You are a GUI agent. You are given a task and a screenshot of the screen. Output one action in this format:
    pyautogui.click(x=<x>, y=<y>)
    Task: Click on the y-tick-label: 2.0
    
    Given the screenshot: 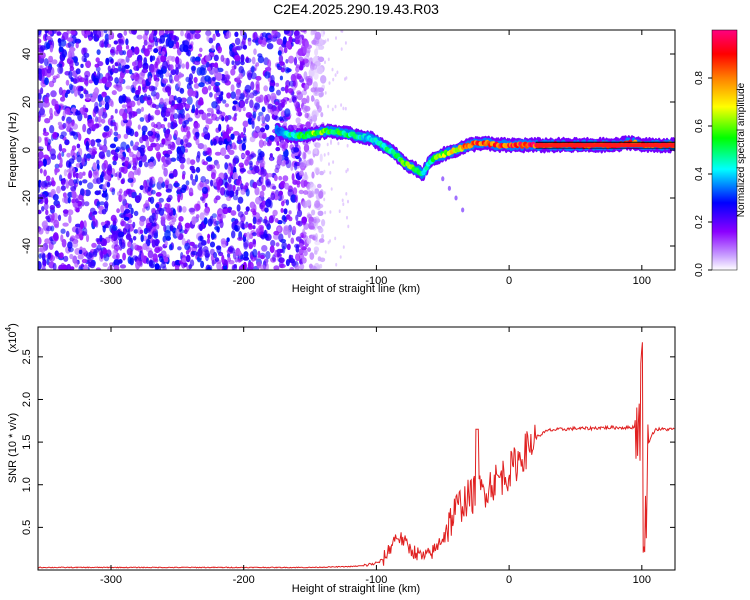 What is the action you would take?
    pyautogui.click(x=27, y=399)
    